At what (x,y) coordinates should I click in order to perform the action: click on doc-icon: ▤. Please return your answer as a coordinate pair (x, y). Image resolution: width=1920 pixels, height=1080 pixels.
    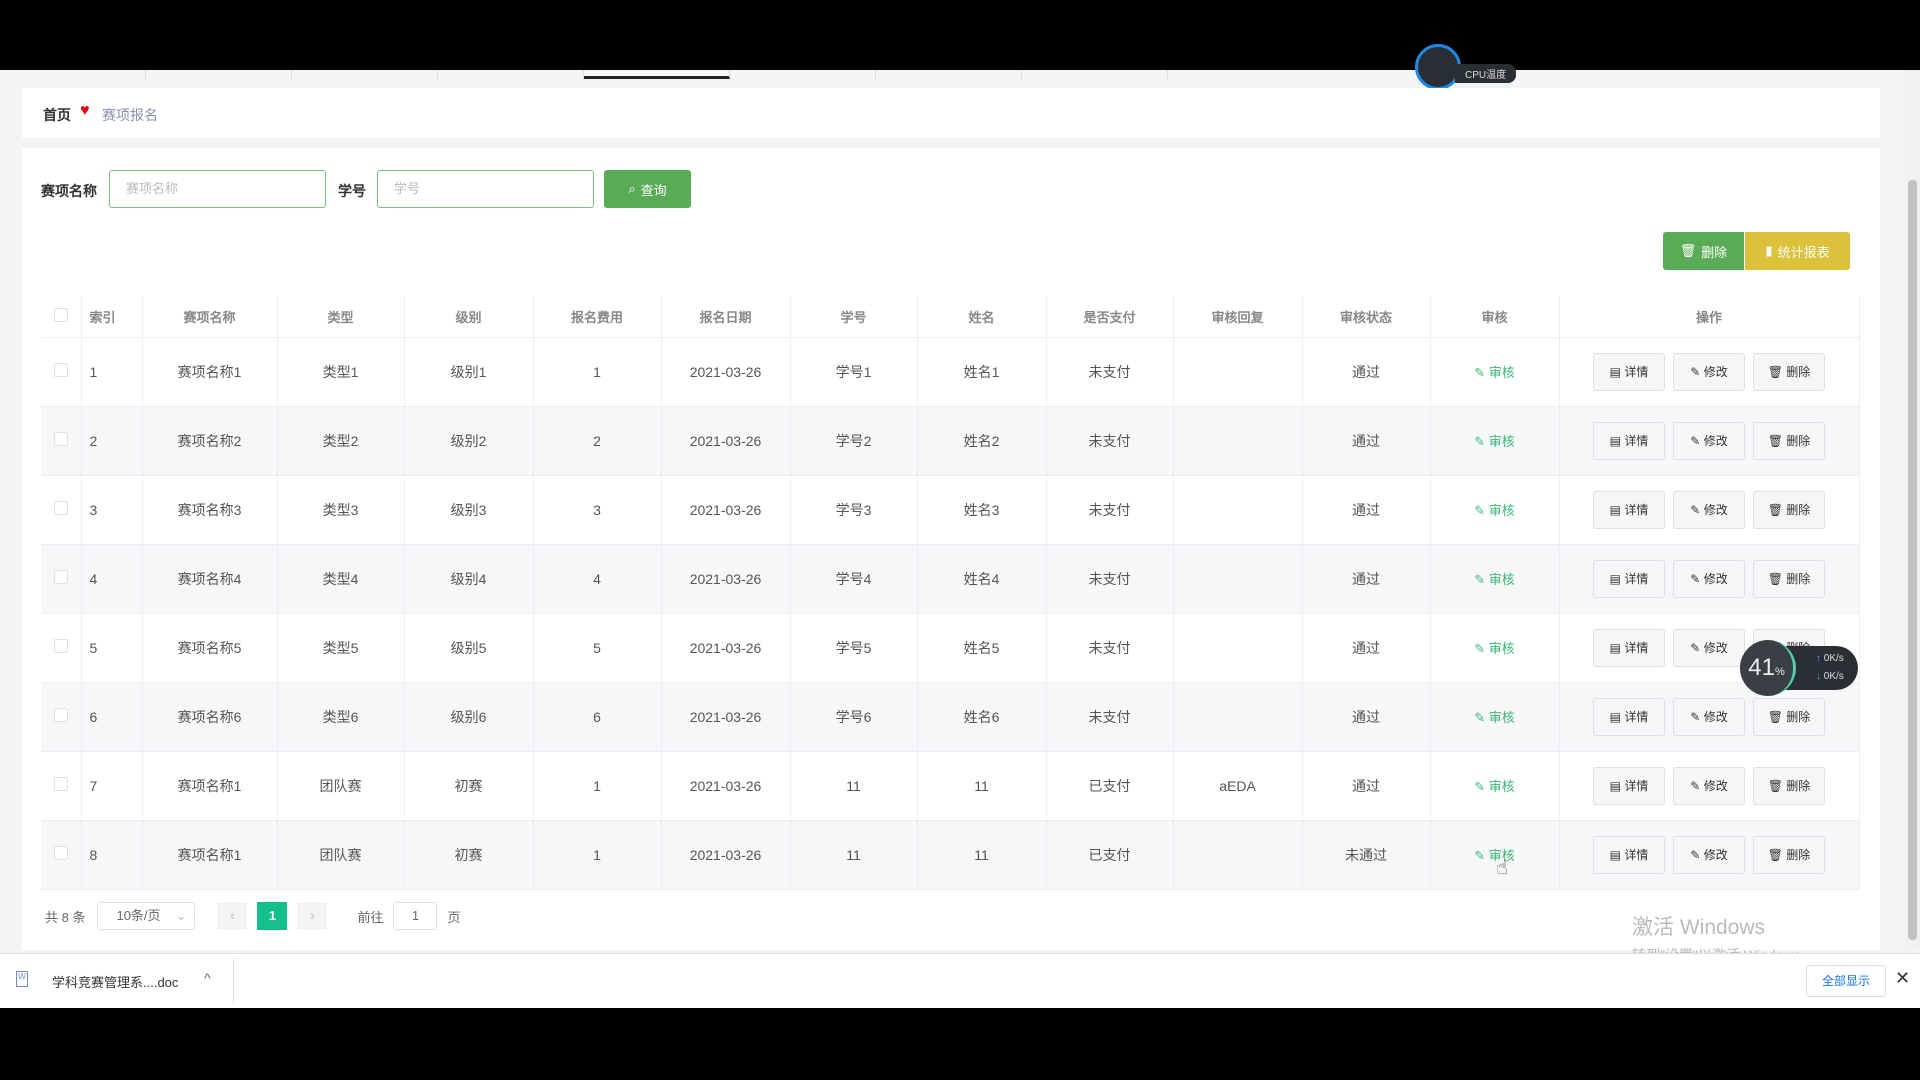
    Looking at the image, I should click on (1615, 371).